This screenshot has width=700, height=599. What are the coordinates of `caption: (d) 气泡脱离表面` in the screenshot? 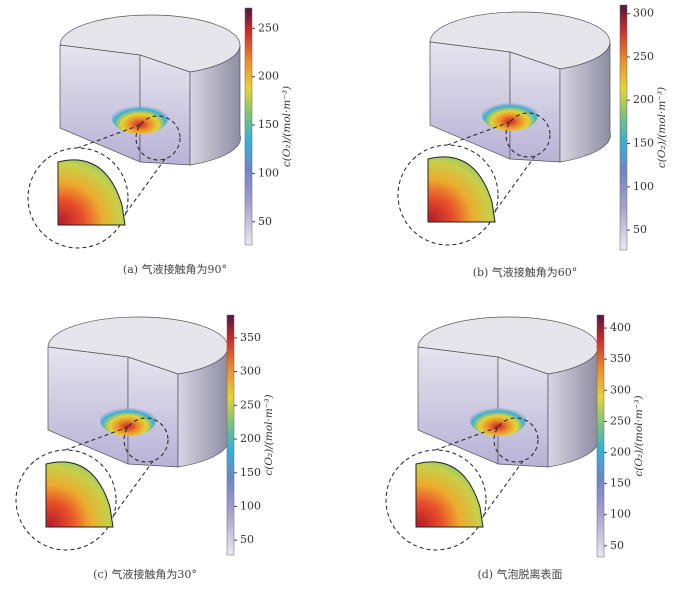 It's located at (519, 574).